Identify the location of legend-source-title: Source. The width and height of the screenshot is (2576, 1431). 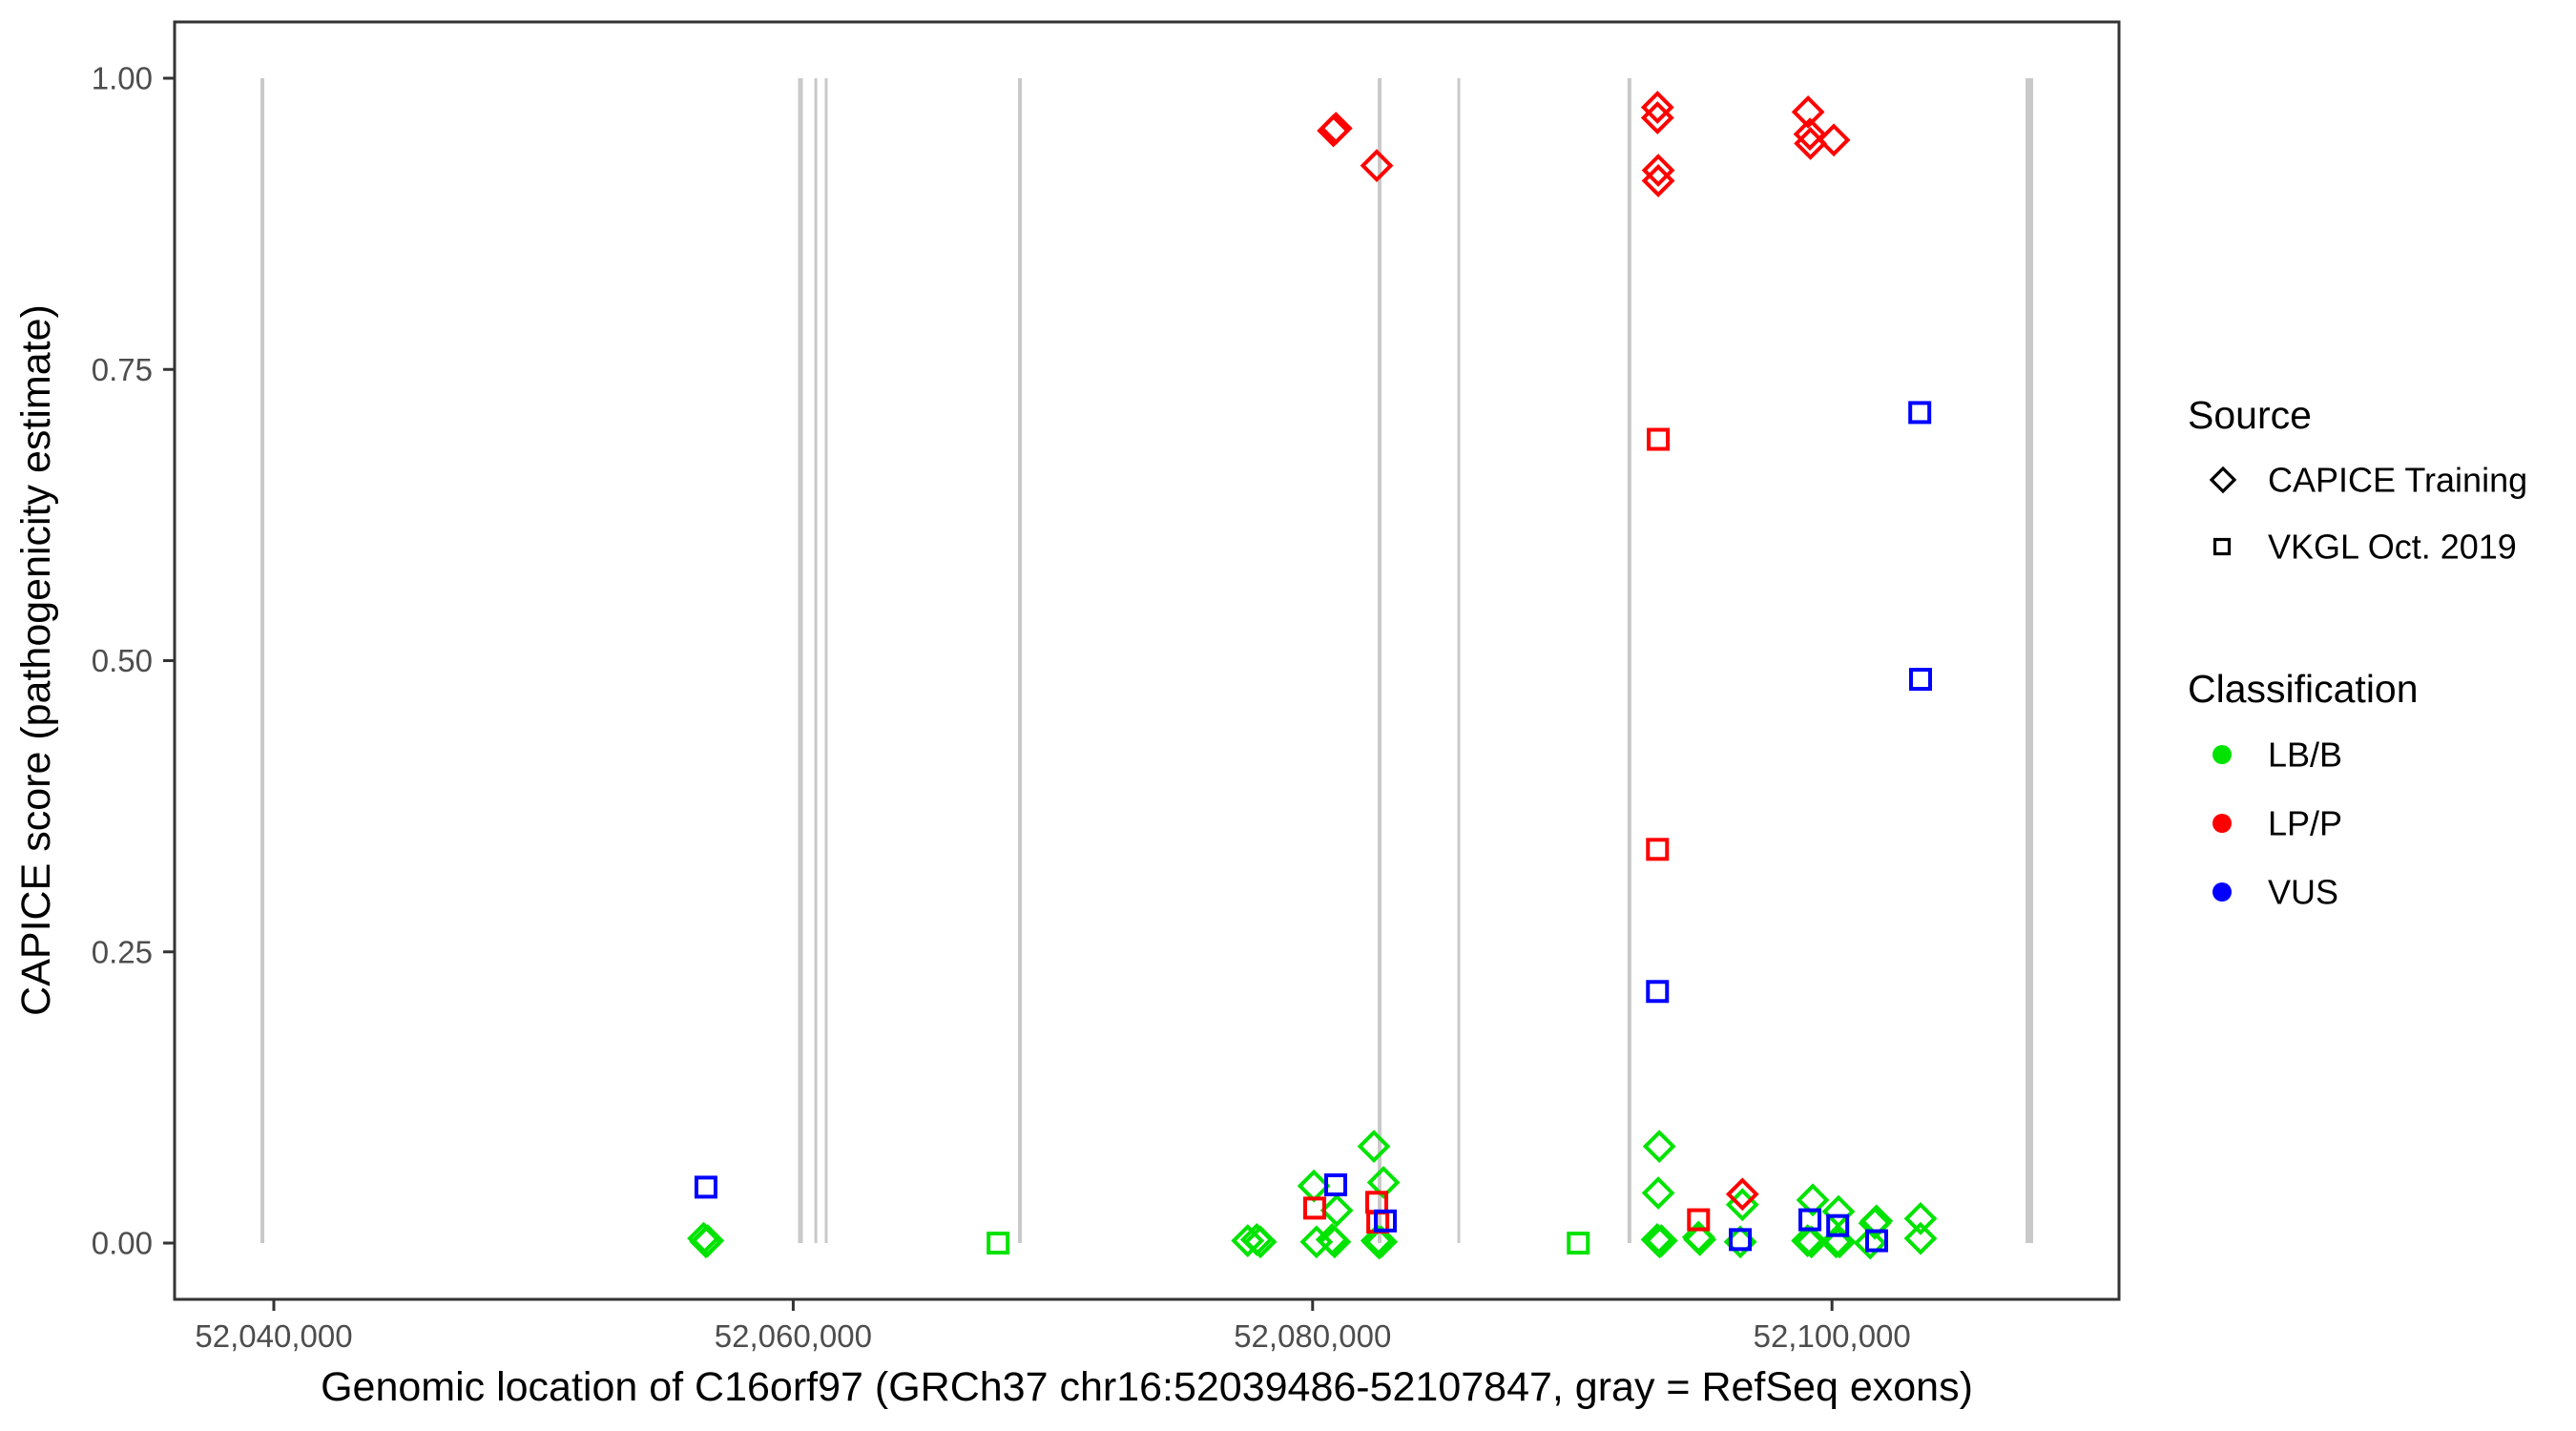
(2250, 415).